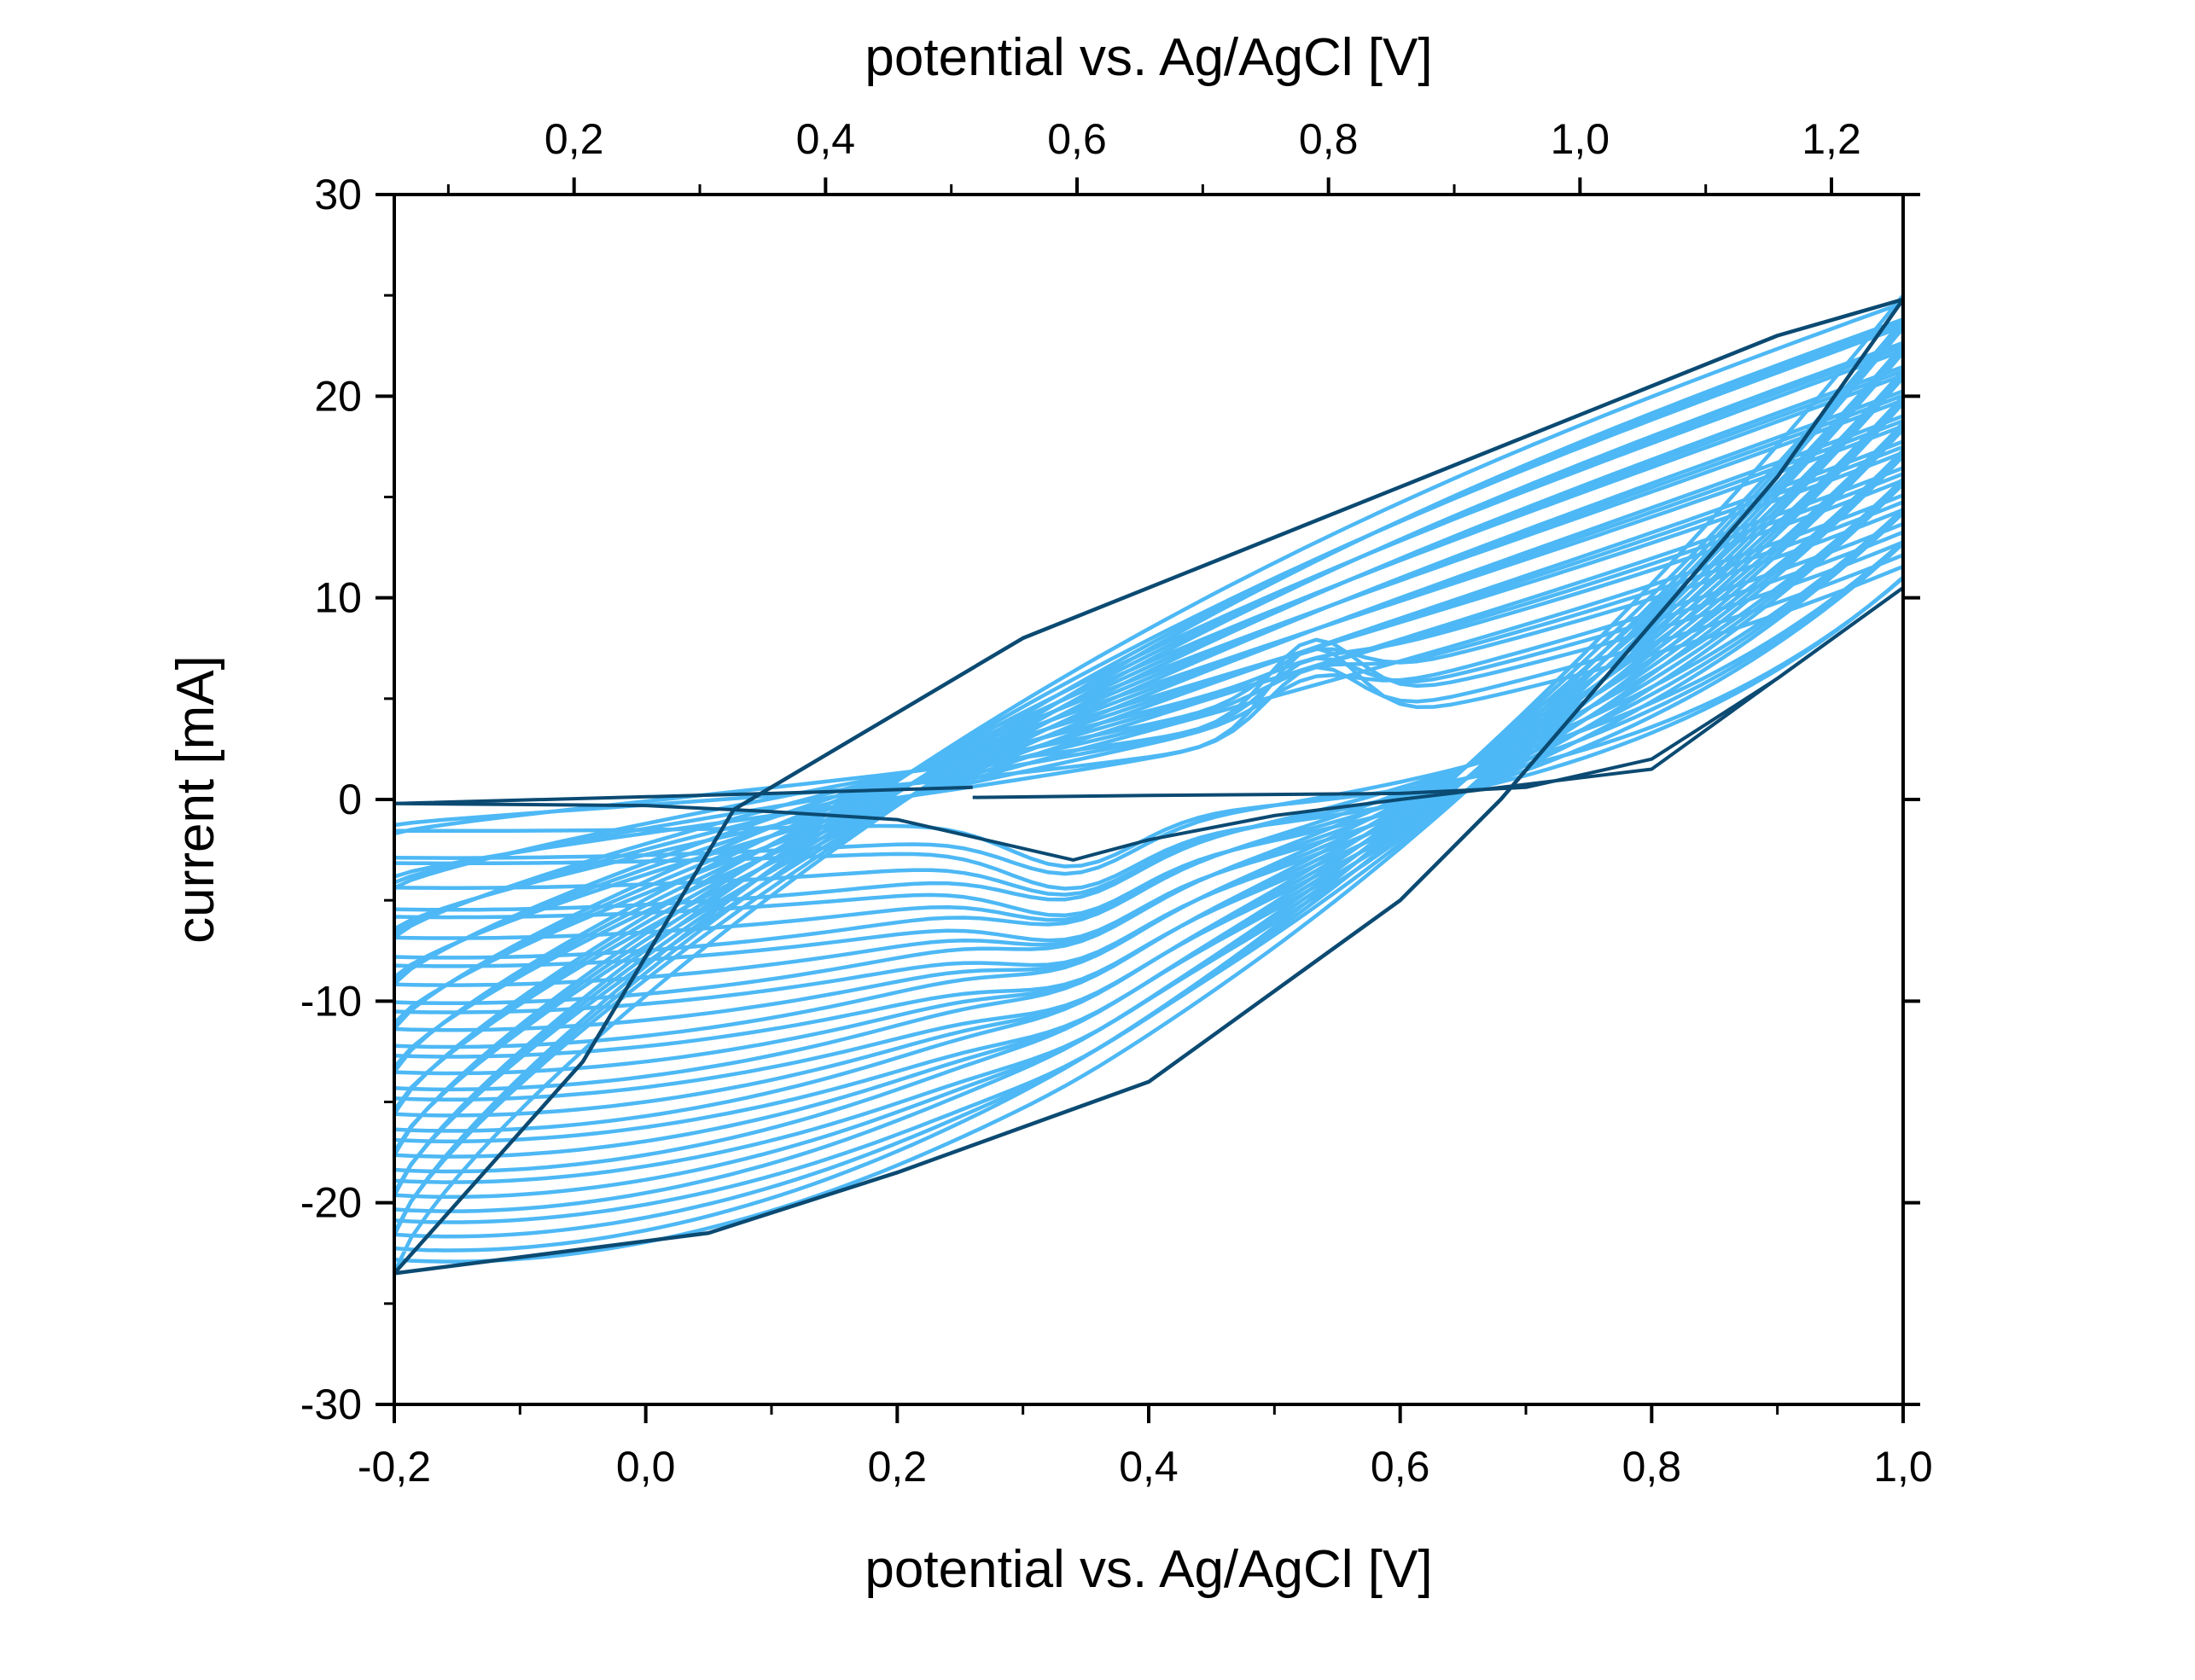 The height and width of the screenshot is (1680, 2195). I want to click on top-x-axis: 0,2 0,4 0,6 0,8 1,0 1,2, so click(1154, 155).